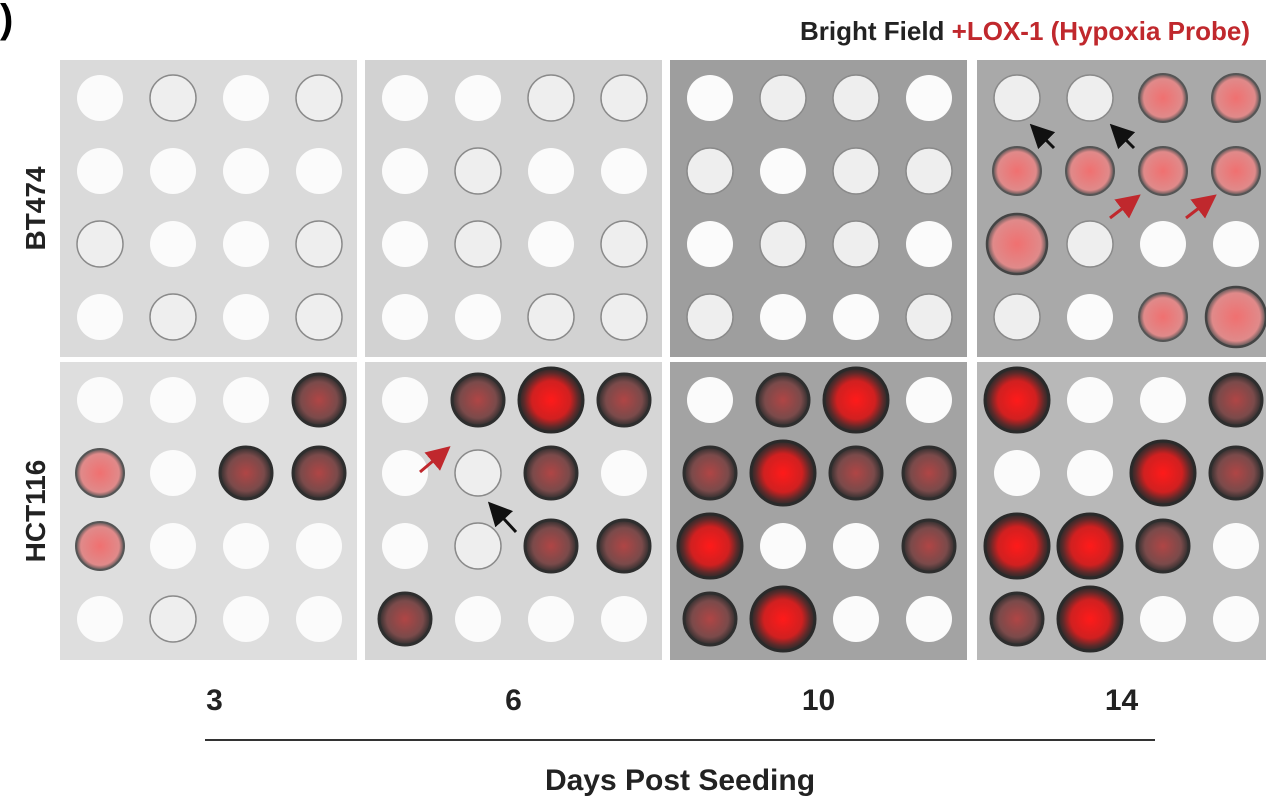 The image size is (1266, 798). I want to click on legend-probe: +LOX-1 (Hypoxia Probe), so click(1101, 31).